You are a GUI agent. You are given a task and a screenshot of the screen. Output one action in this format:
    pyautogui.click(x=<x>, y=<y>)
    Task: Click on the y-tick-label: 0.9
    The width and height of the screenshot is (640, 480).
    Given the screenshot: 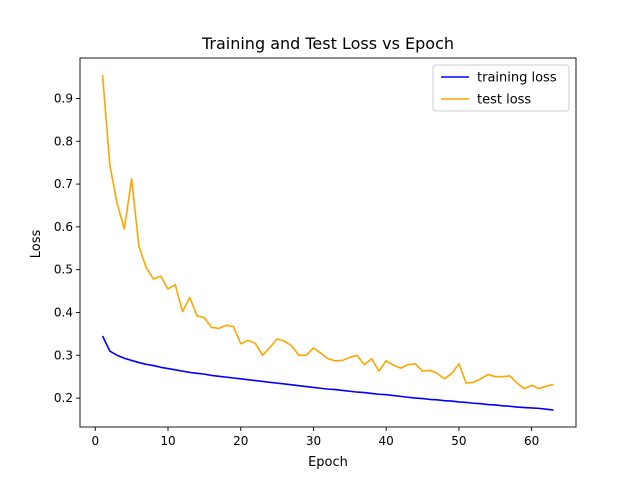 What is the action you would take?
    pyautogui.click(x=63, y=98)
    